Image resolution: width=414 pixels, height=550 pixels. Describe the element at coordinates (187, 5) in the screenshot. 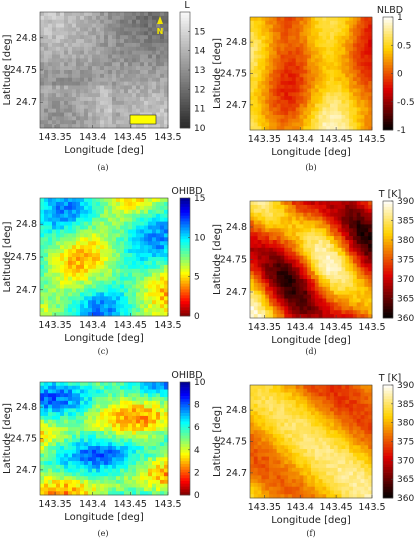

I see `colorbar-title: L` at that location.